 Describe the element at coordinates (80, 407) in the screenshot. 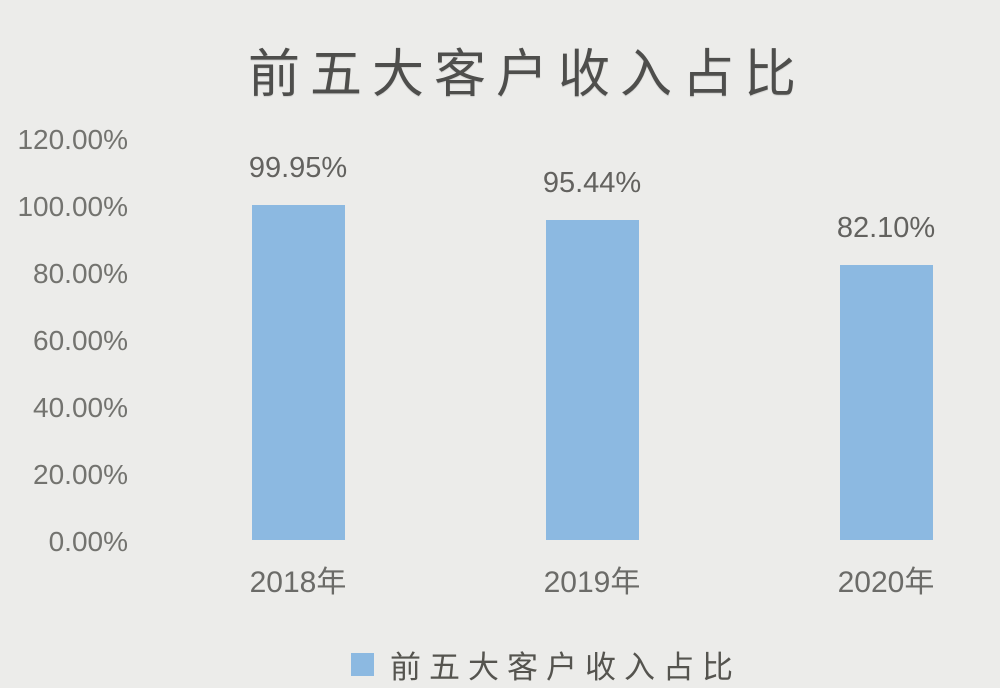

I see `y-axis-tick-label: 40.00%` at that location.